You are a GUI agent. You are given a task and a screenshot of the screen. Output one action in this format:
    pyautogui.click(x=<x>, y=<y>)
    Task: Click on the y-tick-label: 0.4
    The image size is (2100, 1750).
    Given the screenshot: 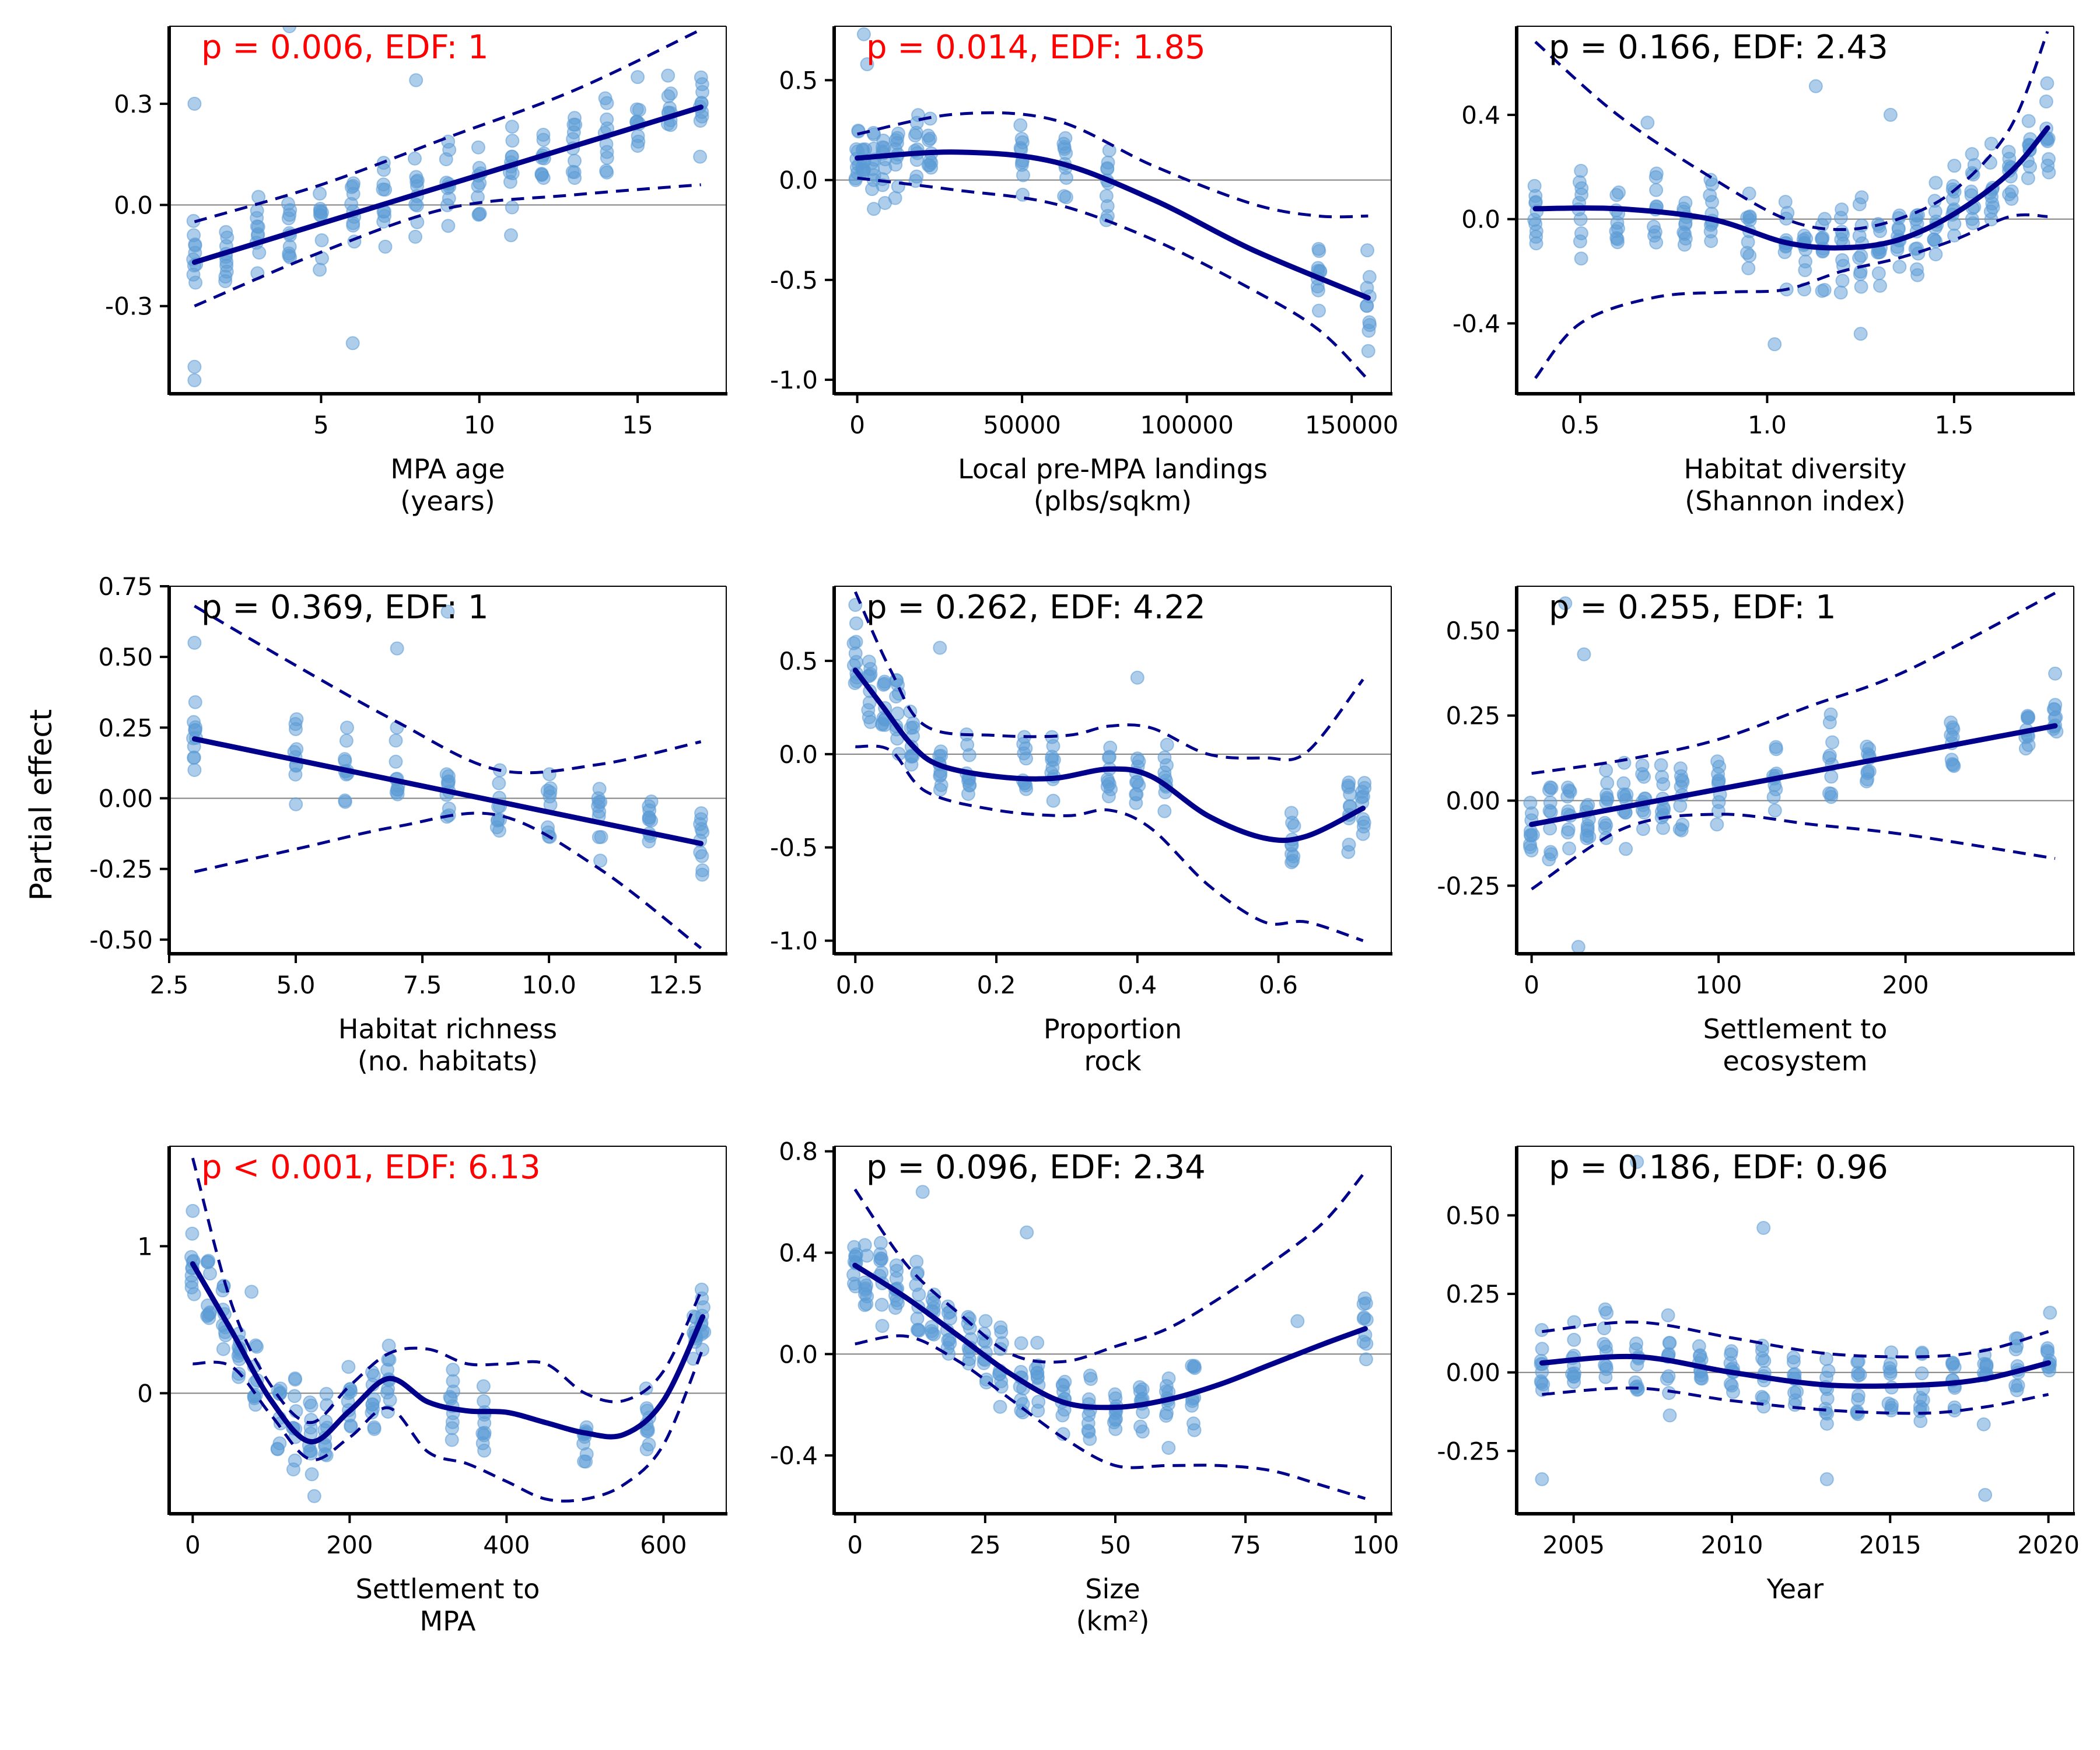 What is the action you would take?
    pyautogui.click(x=799, y=1252)
    